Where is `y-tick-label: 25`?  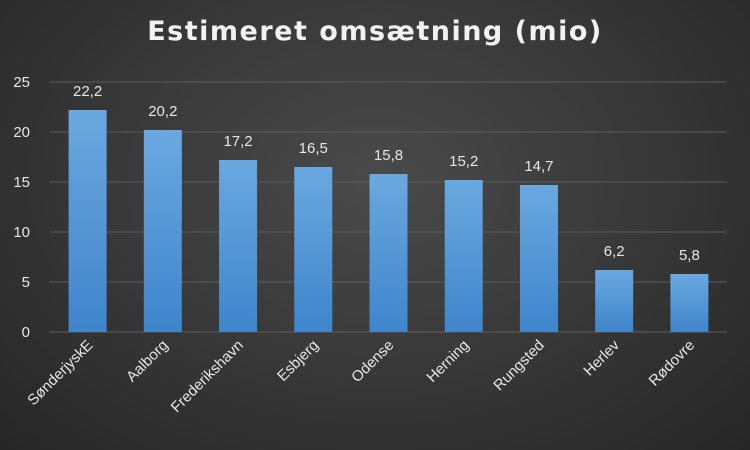 y-tick-label: 25 is located at coordinates (21, 82).